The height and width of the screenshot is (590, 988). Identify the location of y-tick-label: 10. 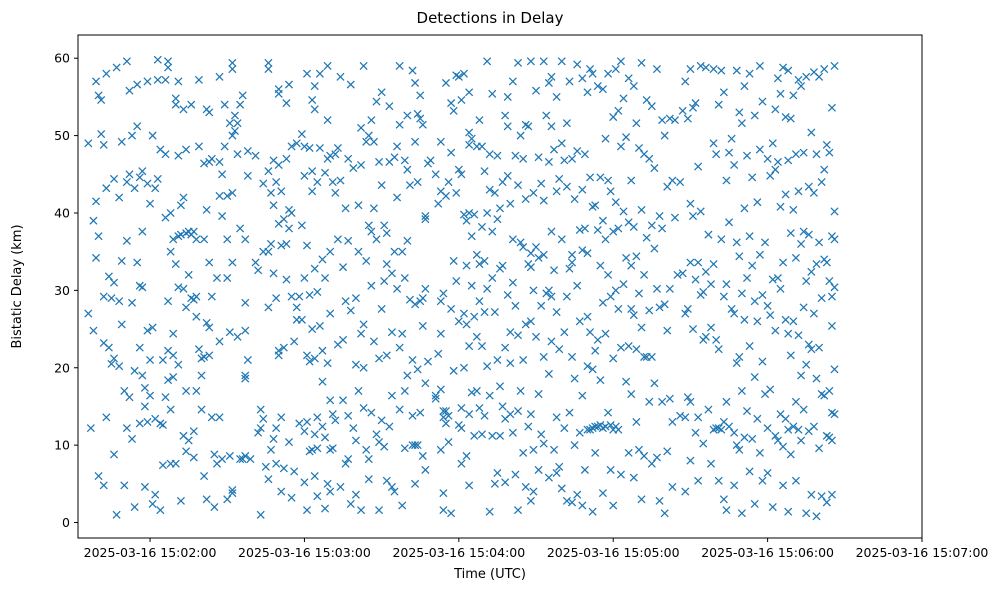
(62, 445).